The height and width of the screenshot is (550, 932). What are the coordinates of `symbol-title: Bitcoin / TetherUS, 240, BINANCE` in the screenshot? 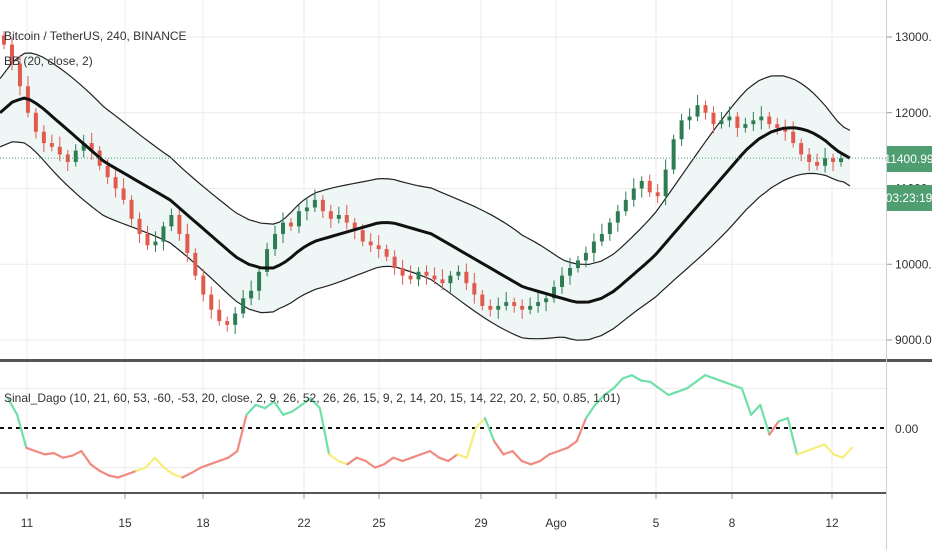 It's located at (95, 36).